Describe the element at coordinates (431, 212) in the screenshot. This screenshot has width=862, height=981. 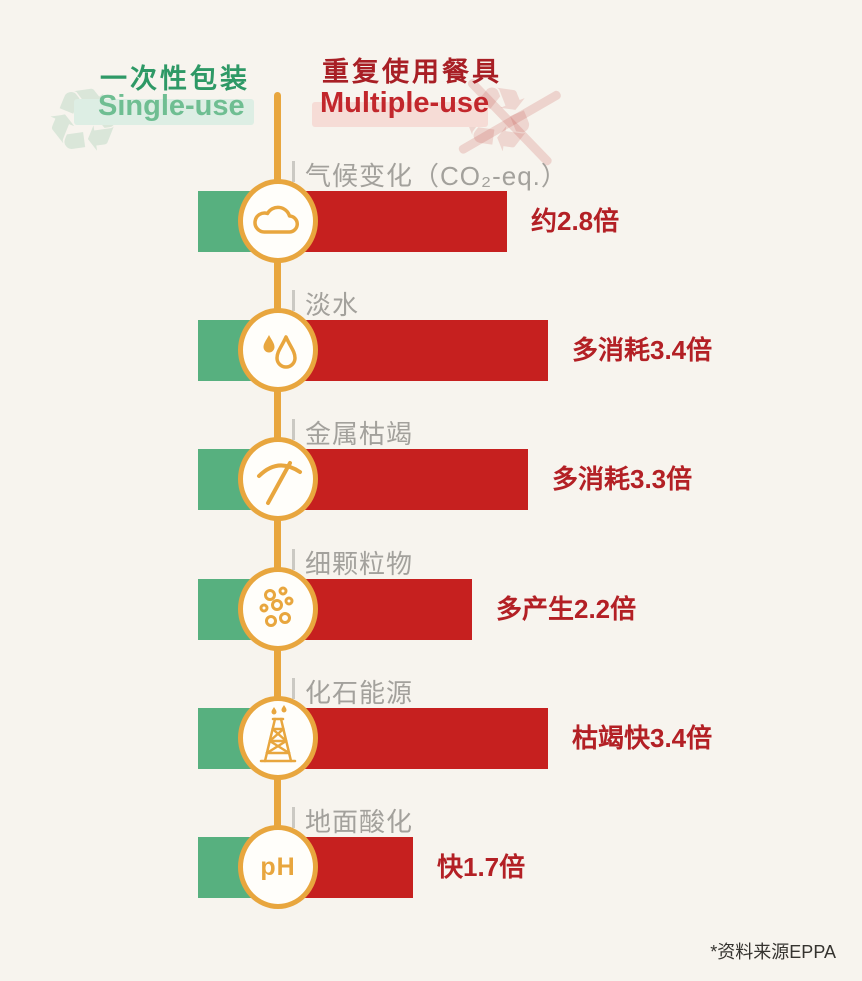
I see `impact-row-climate: 气候变化（CO₂-eq.） 约2.8倍` at that location.